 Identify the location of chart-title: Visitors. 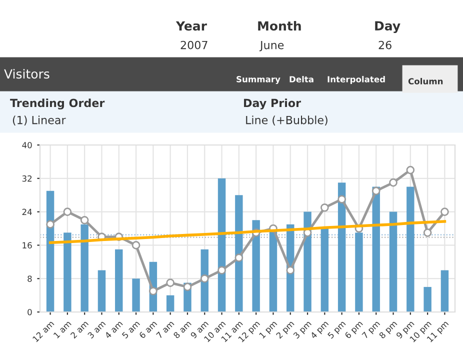
(27, 73).